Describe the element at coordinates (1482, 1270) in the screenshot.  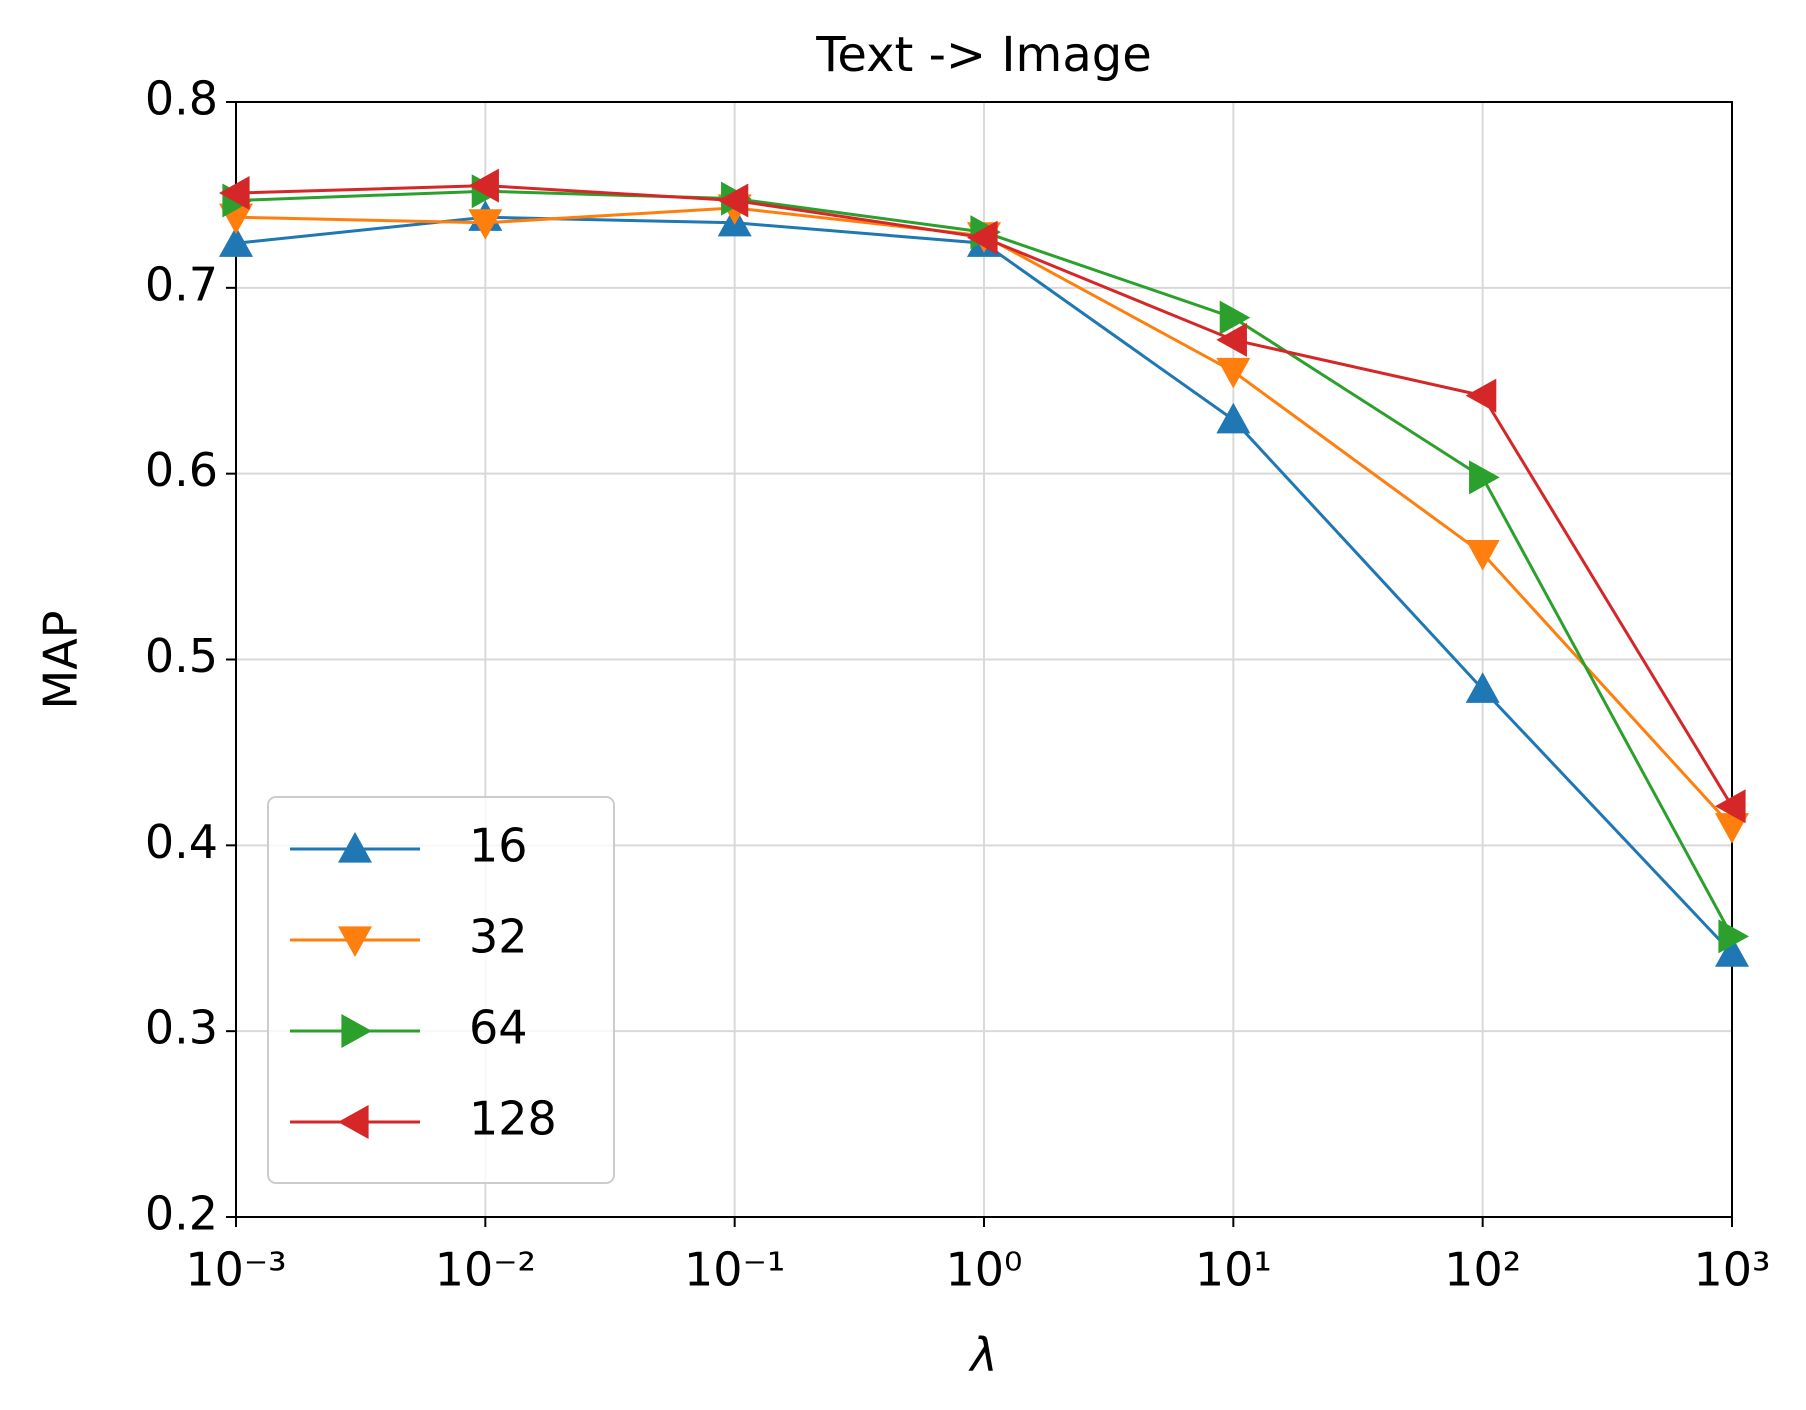
I see `x-tick-label: 10²` at that location.